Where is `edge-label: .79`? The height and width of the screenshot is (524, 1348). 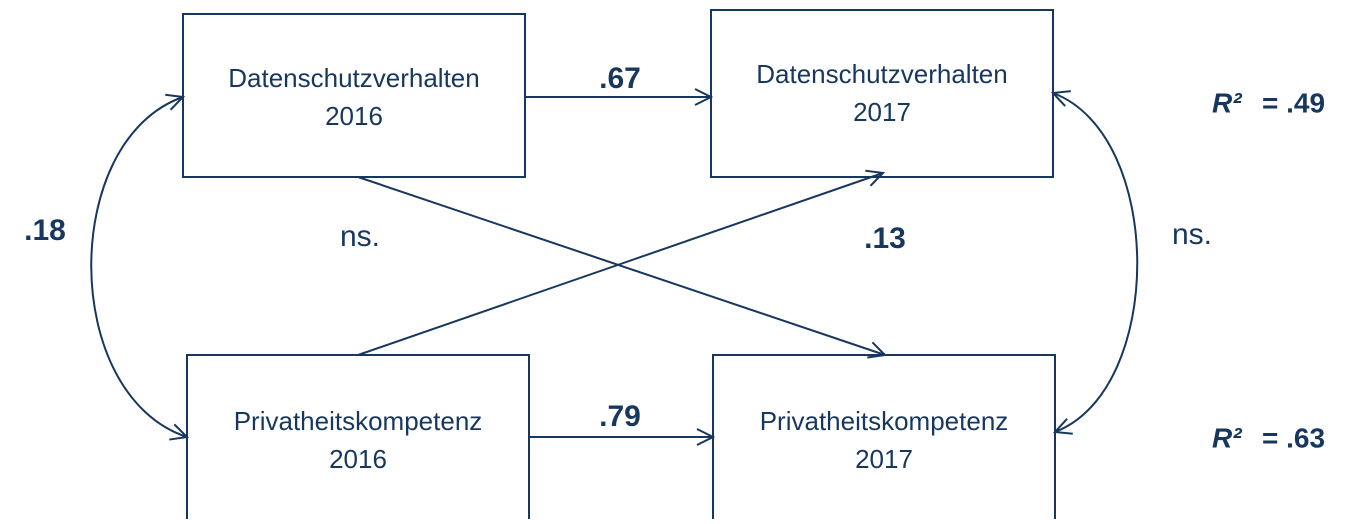 edge-label: .79 is located at coordinates (620, 416).